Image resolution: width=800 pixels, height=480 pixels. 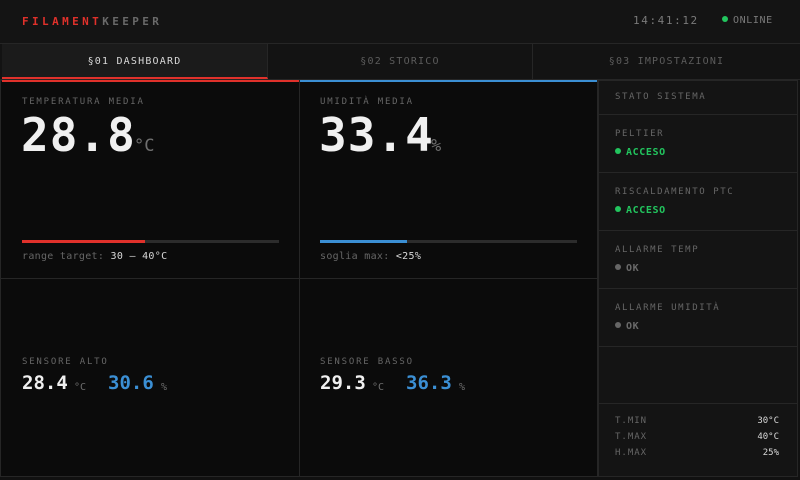 I want to click on status-peltier-text: ACCESO, so click(x=646, y=152).